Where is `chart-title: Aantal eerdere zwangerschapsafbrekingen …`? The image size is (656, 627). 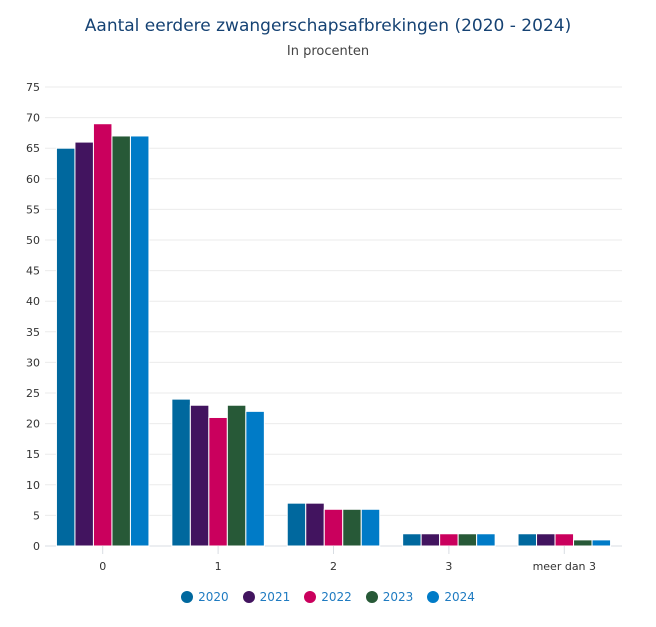
chart-title: Aantal eerdere zwangerschapsafbrekingen … is located at coordinates (328, 26).